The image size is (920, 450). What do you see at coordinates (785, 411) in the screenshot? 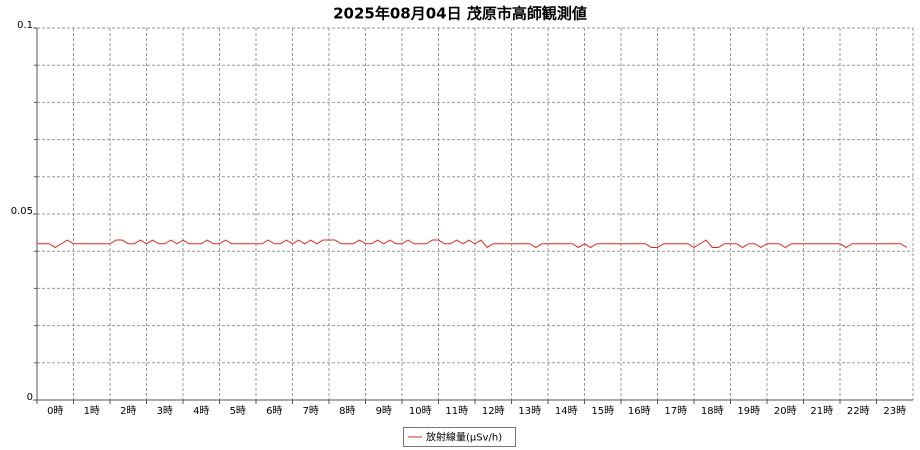
I see `x-tick-label: 20時` at bounding box center [785, 411].